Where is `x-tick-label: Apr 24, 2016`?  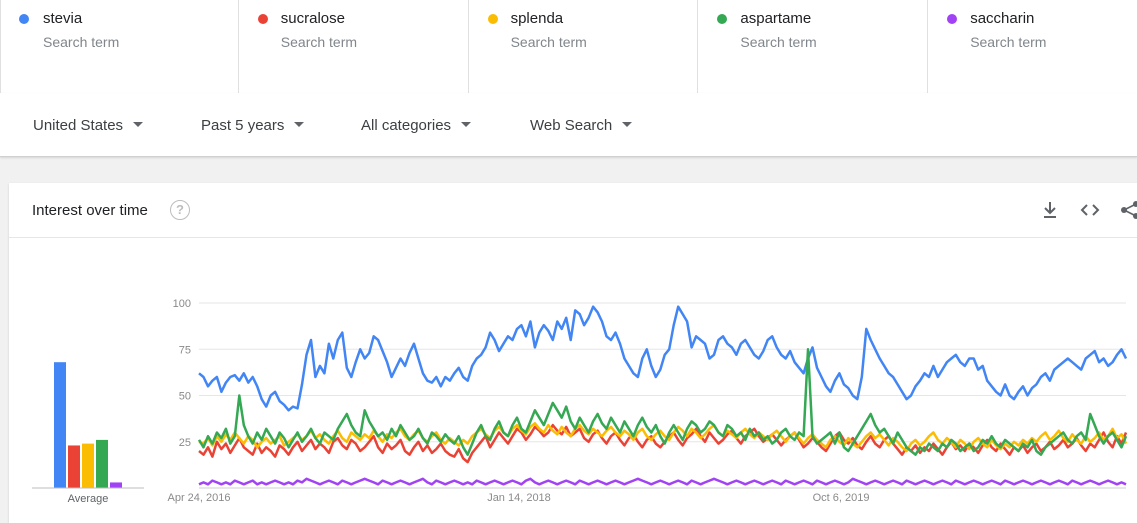 x-tick-label: Apr 24, 2016 is located at coordinates (199, 498).